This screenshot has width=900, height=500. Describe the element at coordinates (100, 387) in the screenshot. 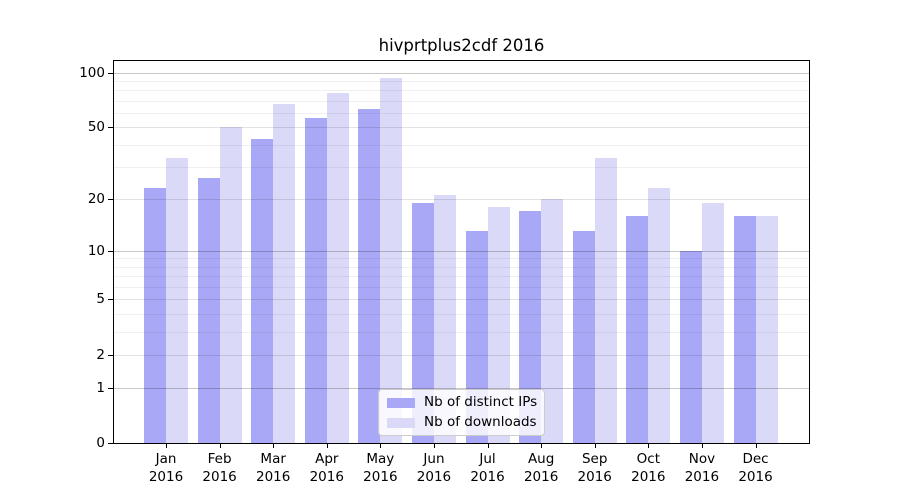

I see `y-tick-label: 1` at that location.